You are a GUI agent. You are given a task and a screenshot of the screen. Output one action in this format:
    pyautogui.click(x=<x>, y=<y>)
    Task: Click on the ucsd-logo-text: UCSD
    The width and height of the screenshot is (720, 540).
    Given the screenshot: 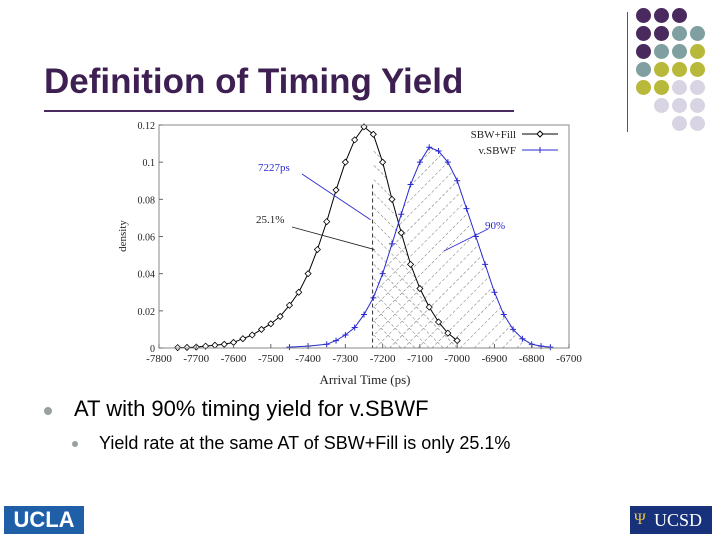 What is the action you would take?
    pyautogui.click(x=678, y=520)
    